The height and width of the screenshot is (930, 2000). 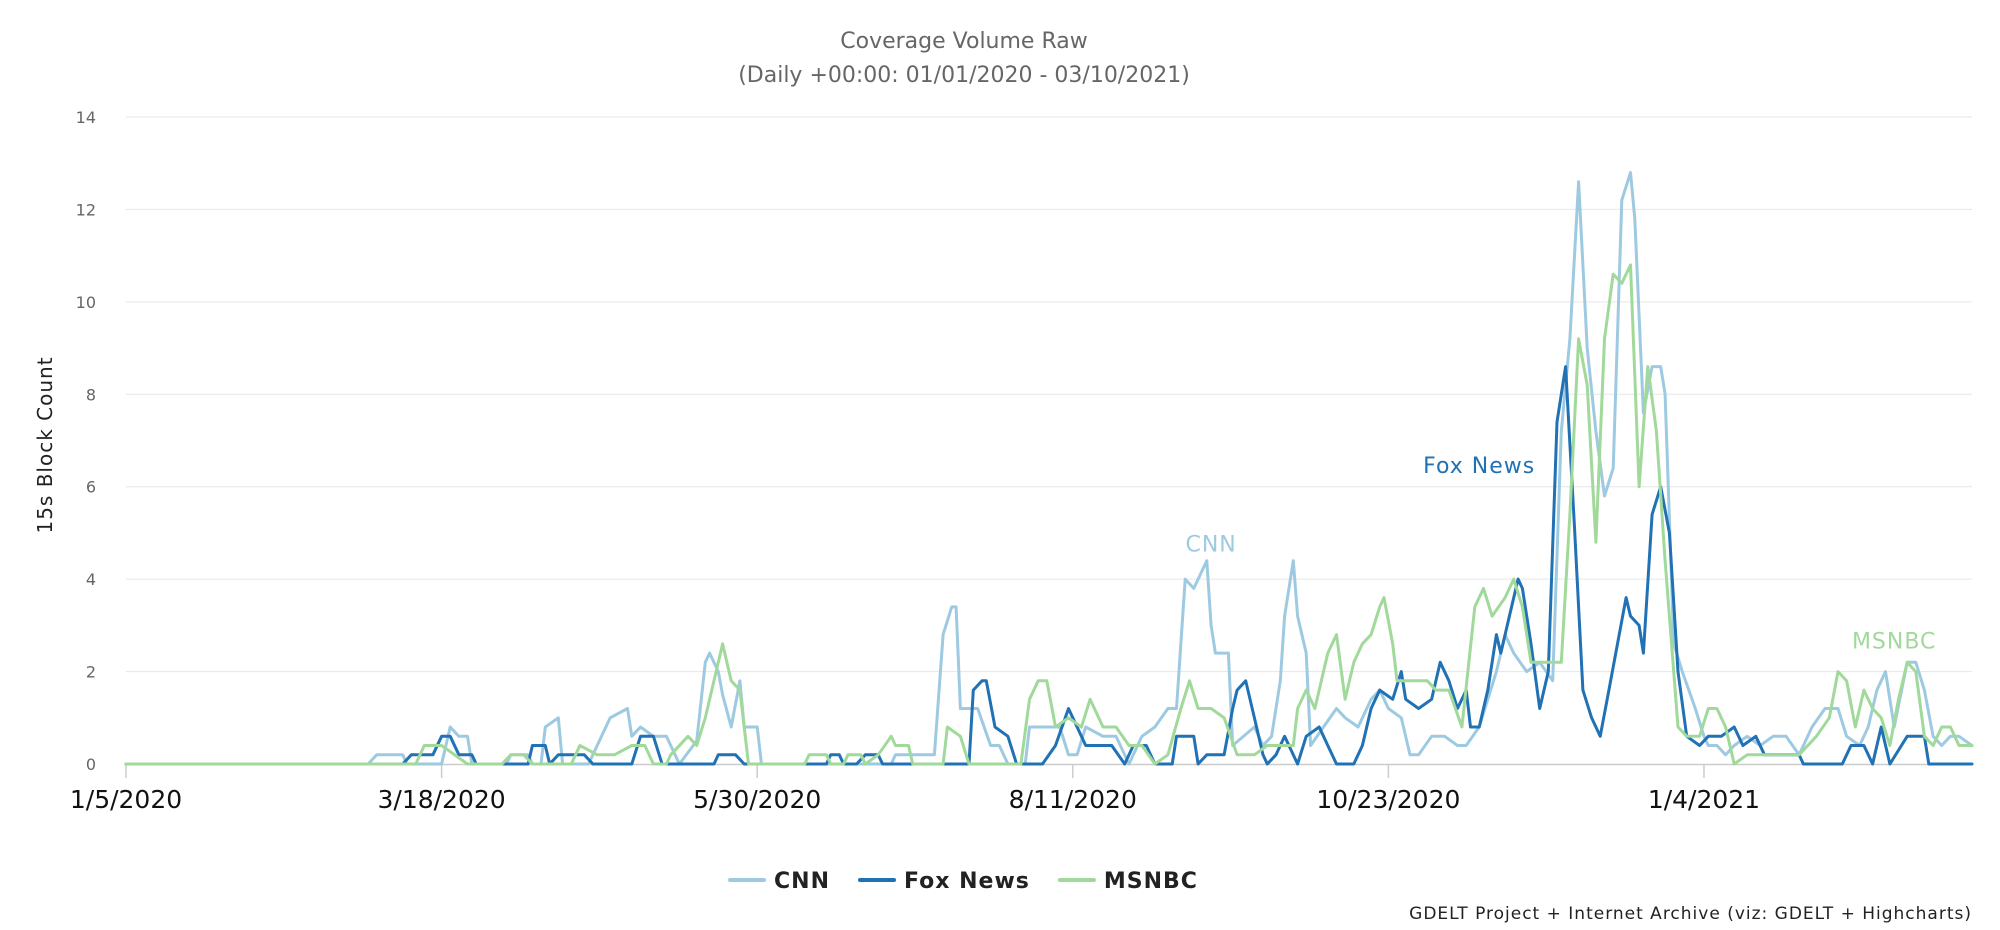 What do you see at coordinates (91, 672) in the screenshot?
I see `y-tick-label: 2` at bounding box center [91, 672].